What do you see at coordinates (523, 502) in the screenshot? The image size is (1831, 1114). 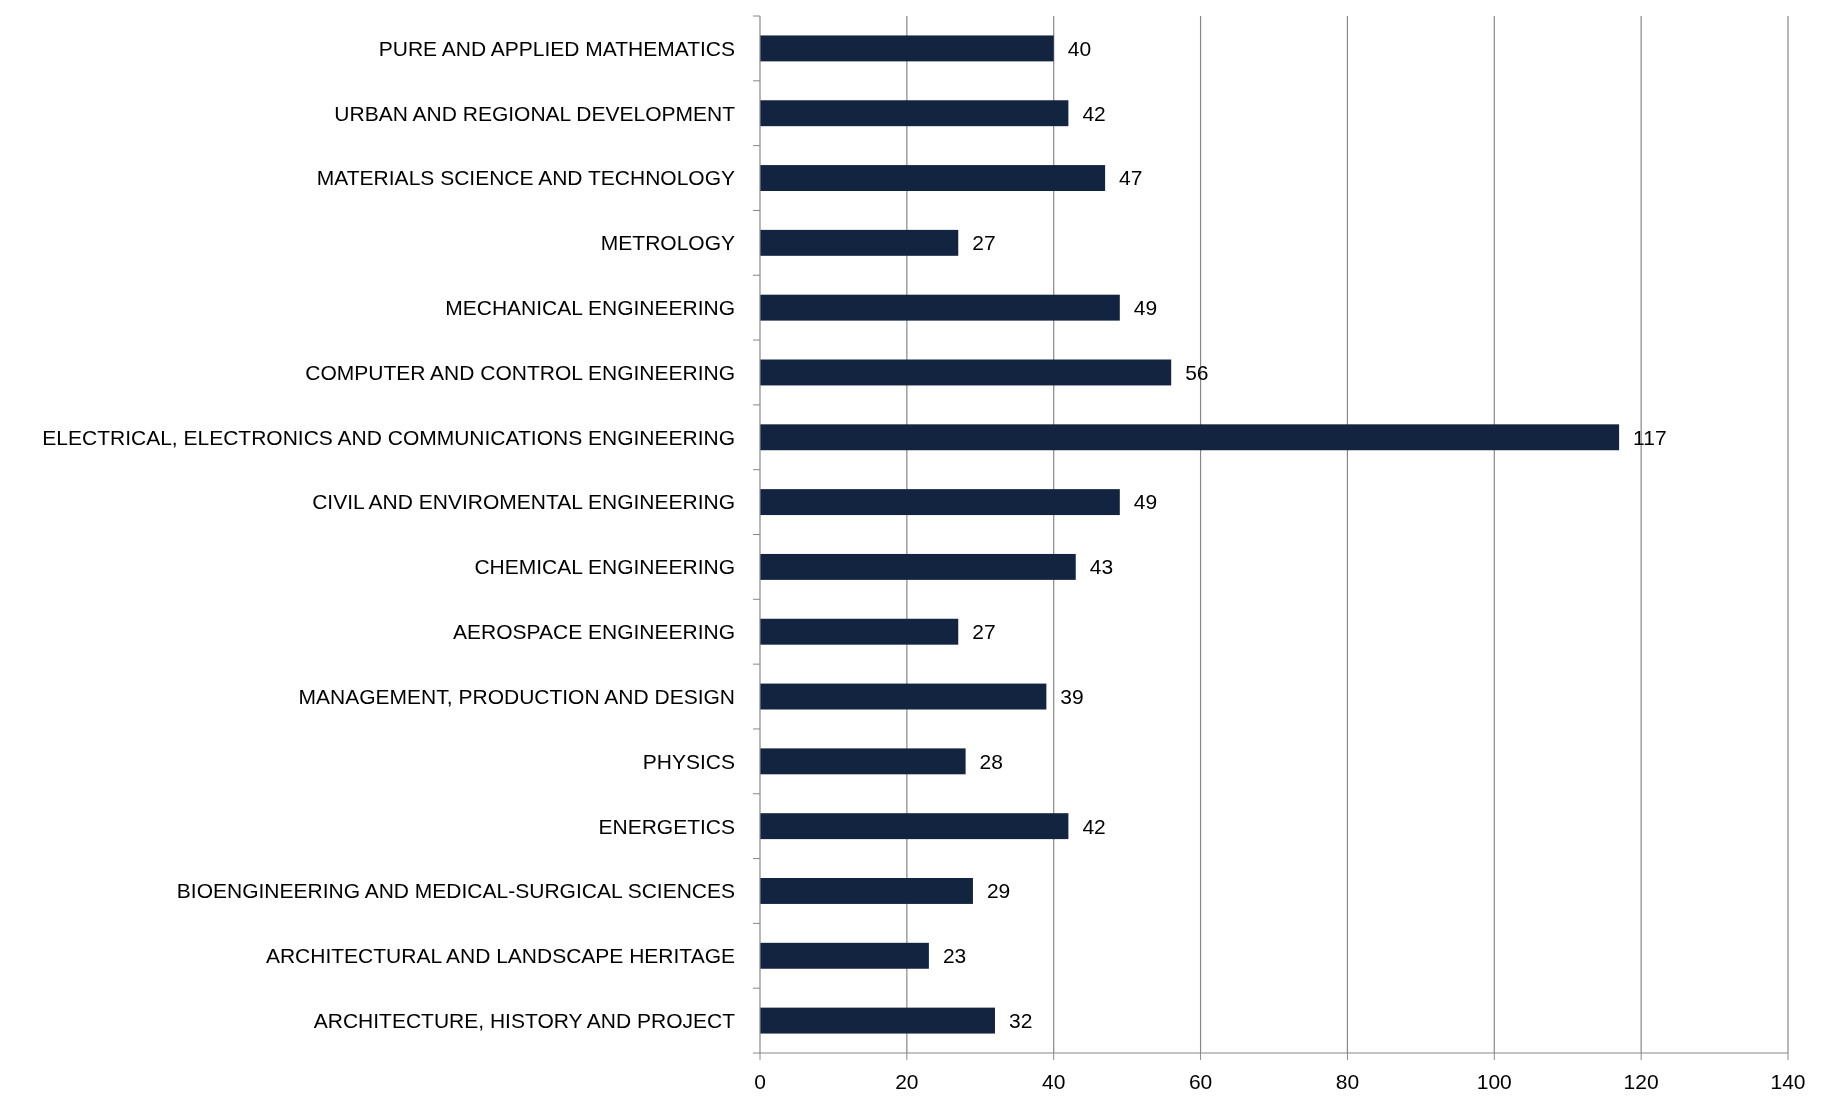 I see `y-tick-label: CIVIL AND ENVIROMENTAL ENGINEERING` at bounding box center [523, 502].